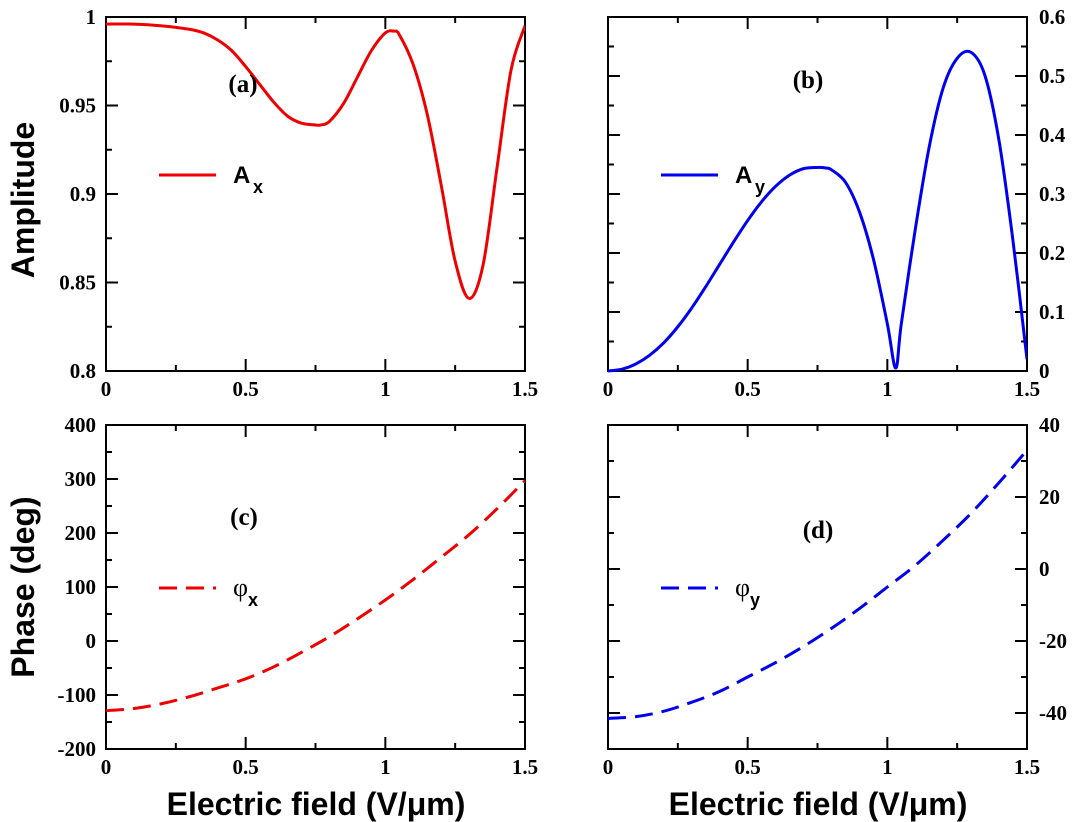 The image size is (1077, 822). Describe the element at coordinates (81, 479) in the screenshot. I see `y-tick-label: 300` at that location.